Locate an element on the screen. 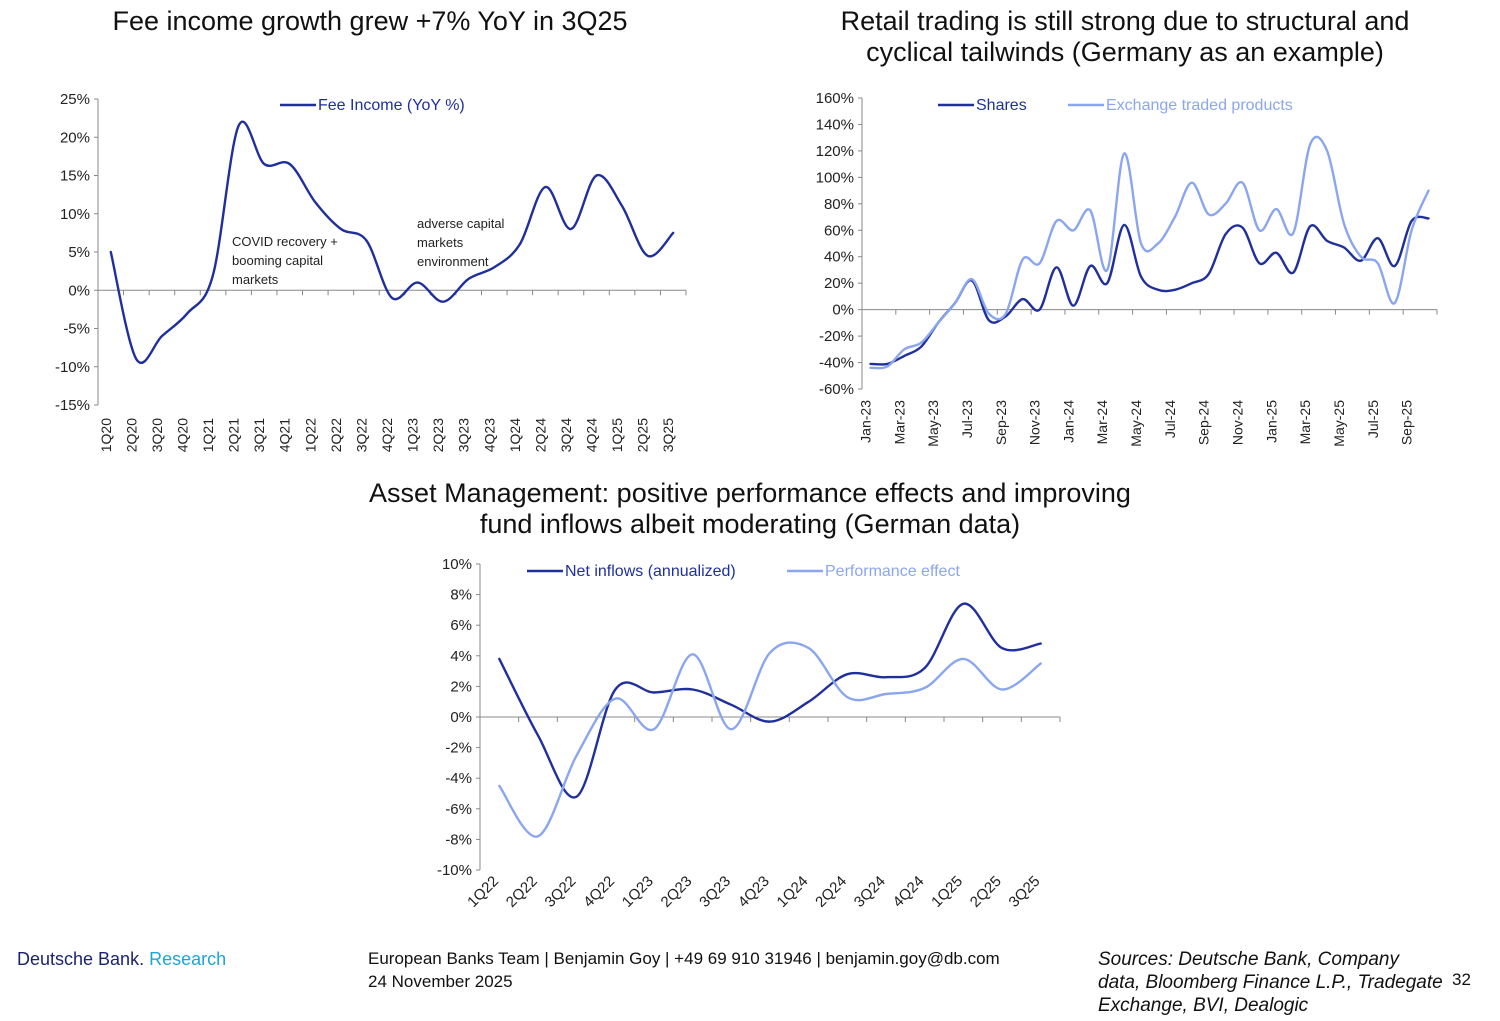 This screenshot has width=1500, height=1021. chart1-title: Fee income growth grew +7% YoY in 3Q25 is located at coordinates (370, 21).